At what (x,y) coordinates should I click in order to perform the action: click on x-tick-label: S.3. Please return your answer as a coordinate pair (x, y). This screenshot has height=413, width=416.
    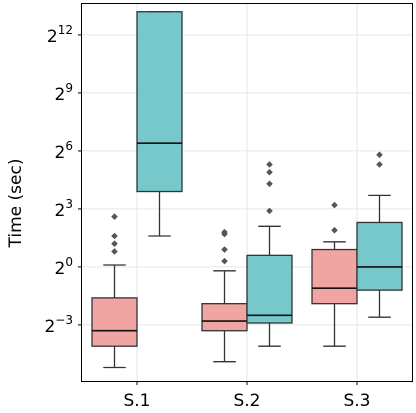
    Looking at the image, I should click on (356, 401).